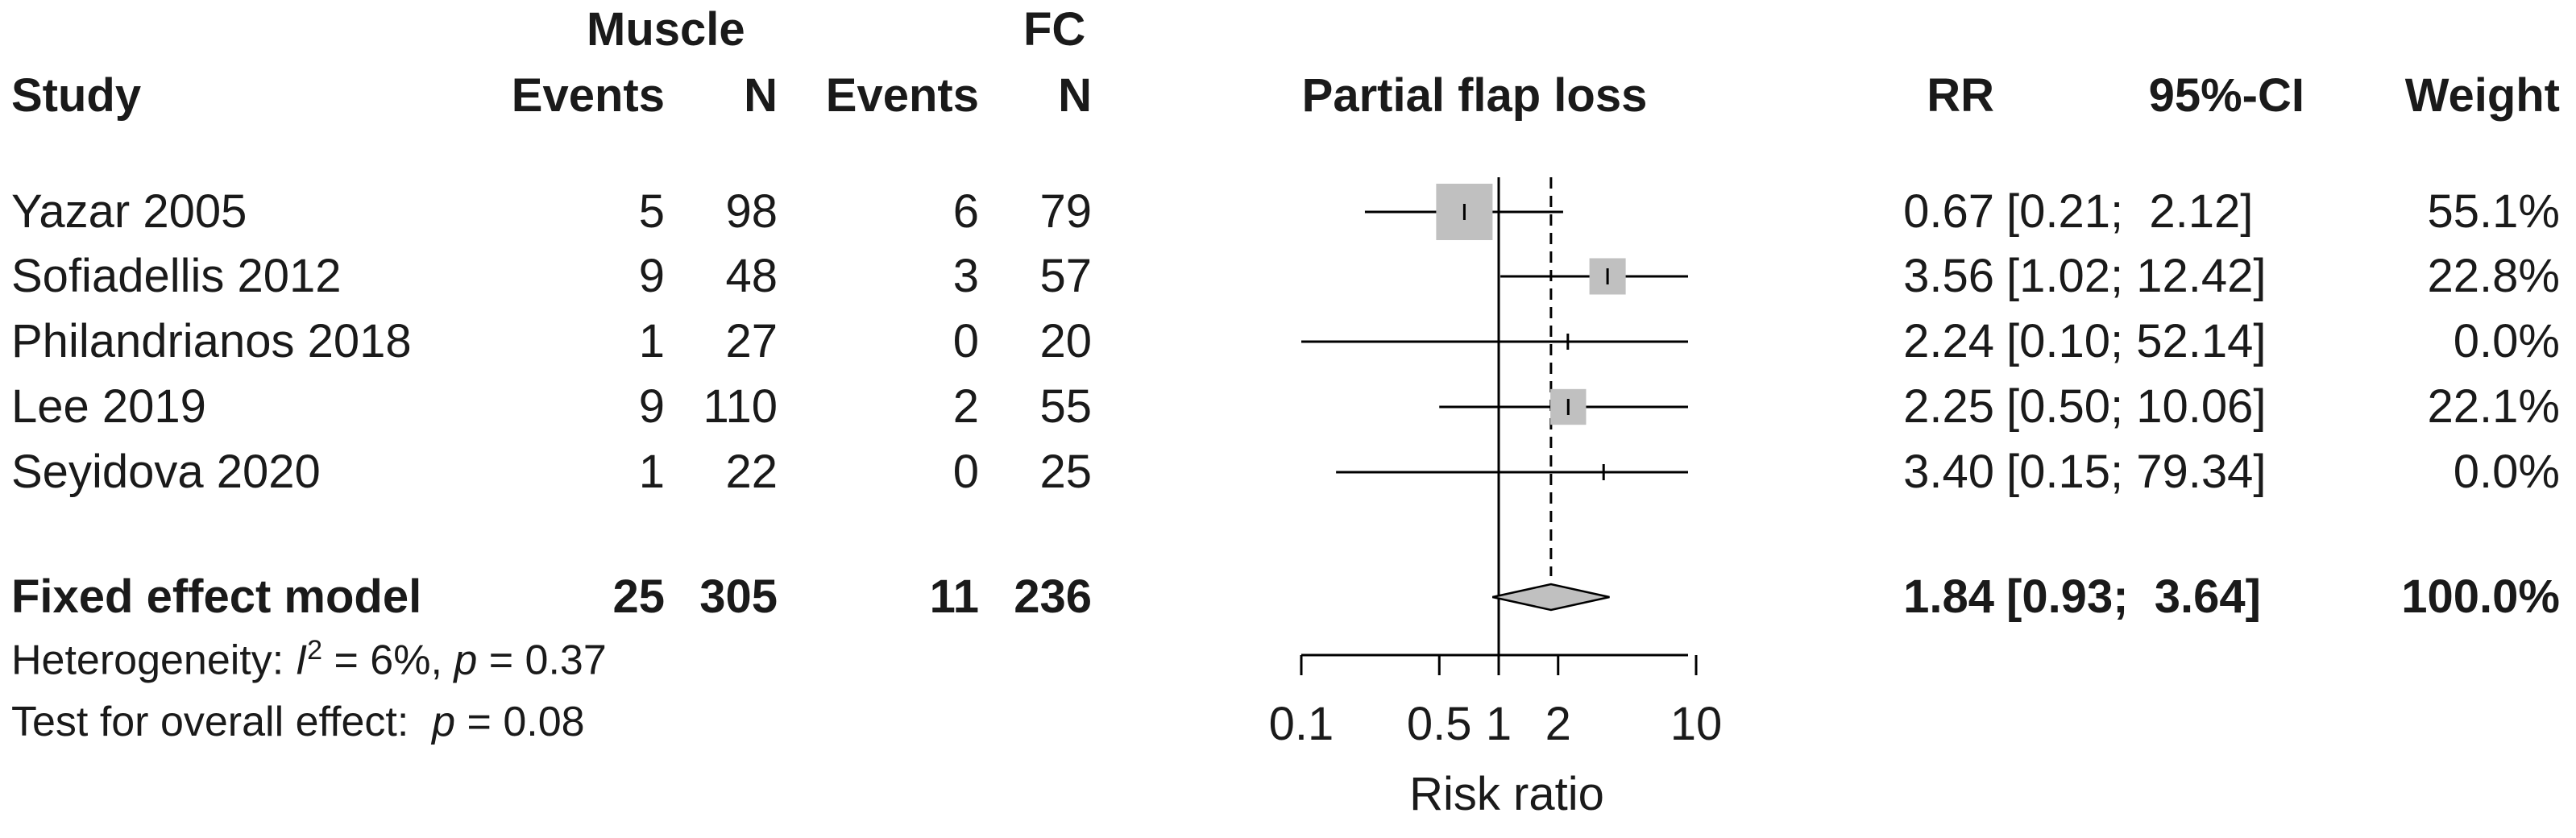  What do you see at coordinates (965, 276) in the screenshot?
I see `events2-cell: 3` at bounding box center [965, 276].